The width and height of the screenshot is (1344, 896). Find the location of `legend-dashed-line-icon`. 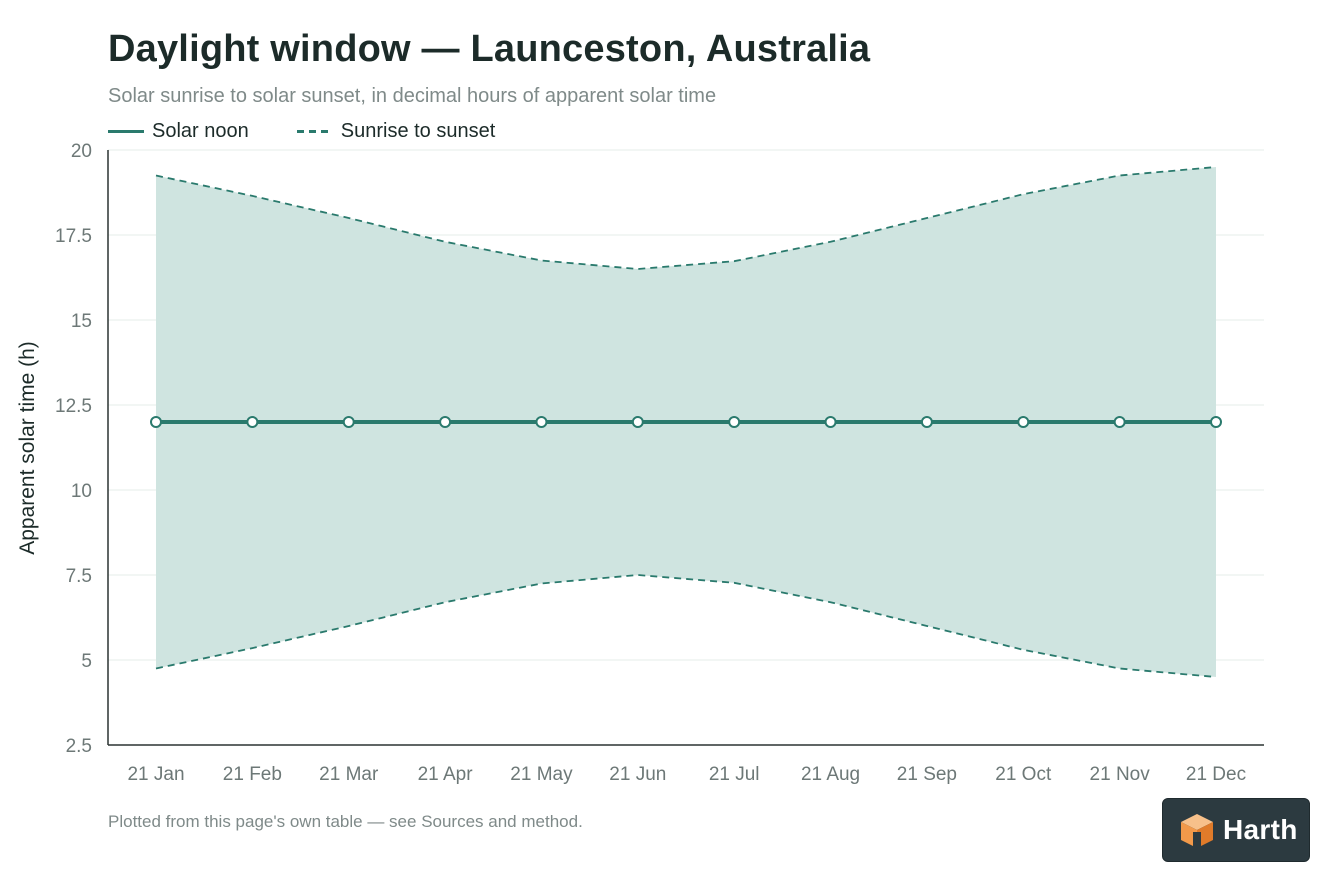

legend-dashed-line-icon is located at coordinates (314, 131).